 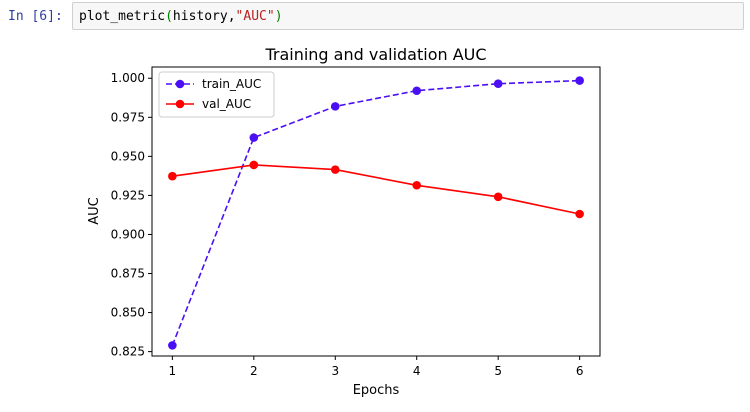 What do you see at coordinates (94, 211) in the screenshot?
I see `y-axis-label: AUC` at bounding box center [94, 211].